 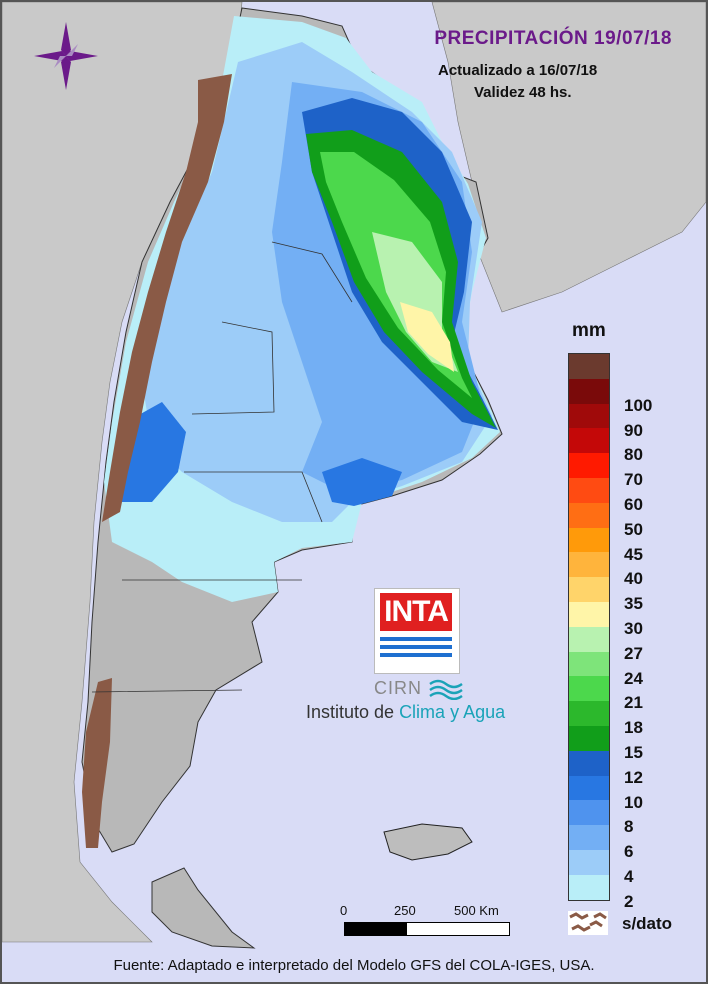 What do you see at coordinates (633, 430) in the screenshot?
I see `legend-label: 90` at bounding box center [633, 430].